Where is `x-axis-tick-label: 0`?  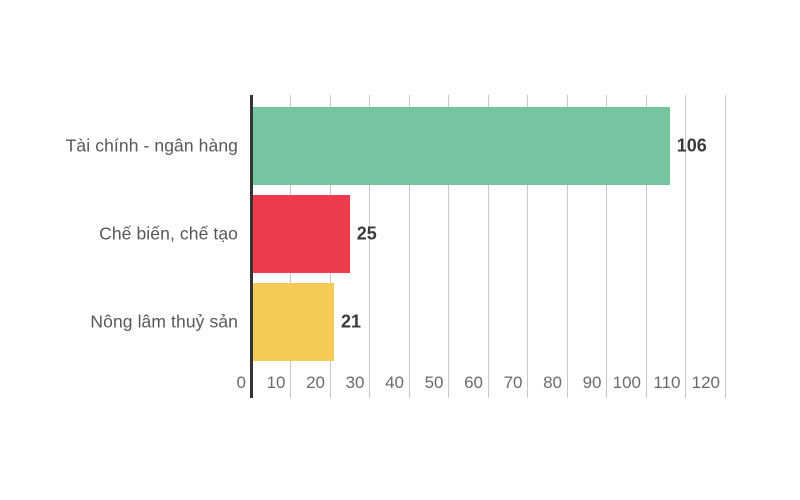
x-axis-tick-label: 0 is located at coordinates (241, 382).